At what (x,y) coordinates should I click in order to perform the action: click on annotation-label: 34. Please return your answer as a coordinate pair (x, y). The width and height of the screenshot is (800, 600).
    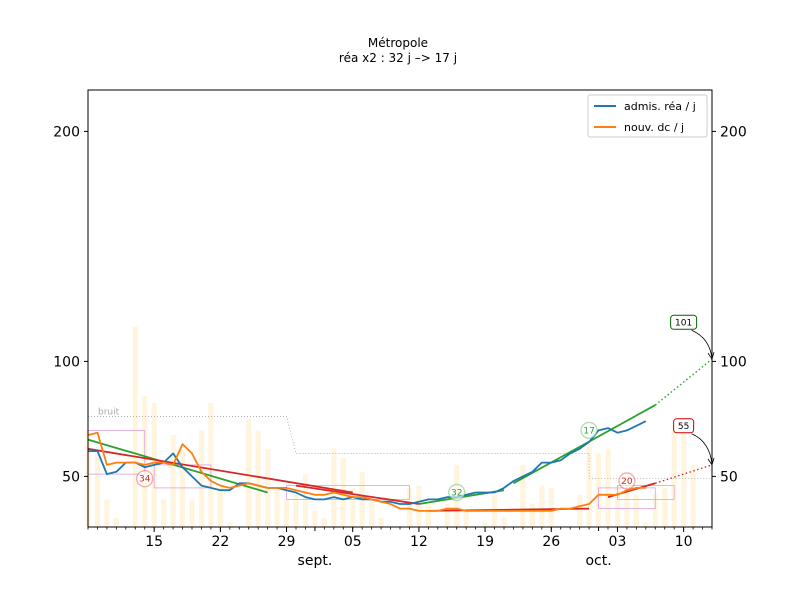
    Looking at the image, I should click on (145, 480).